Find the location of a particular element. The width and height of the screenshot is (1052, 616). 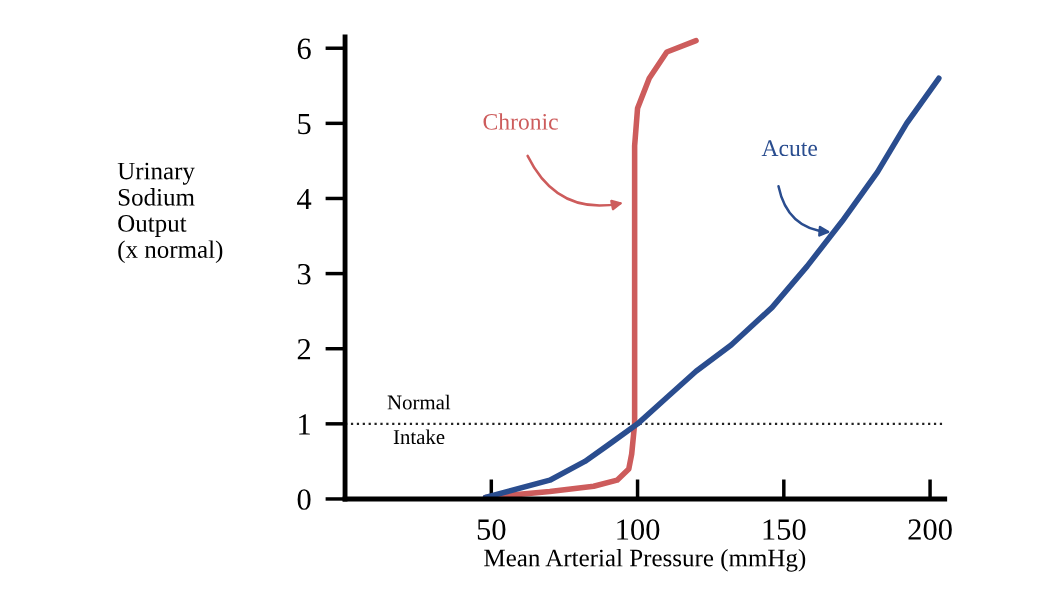

annotation: Intake is located at coordinates (419, 437).